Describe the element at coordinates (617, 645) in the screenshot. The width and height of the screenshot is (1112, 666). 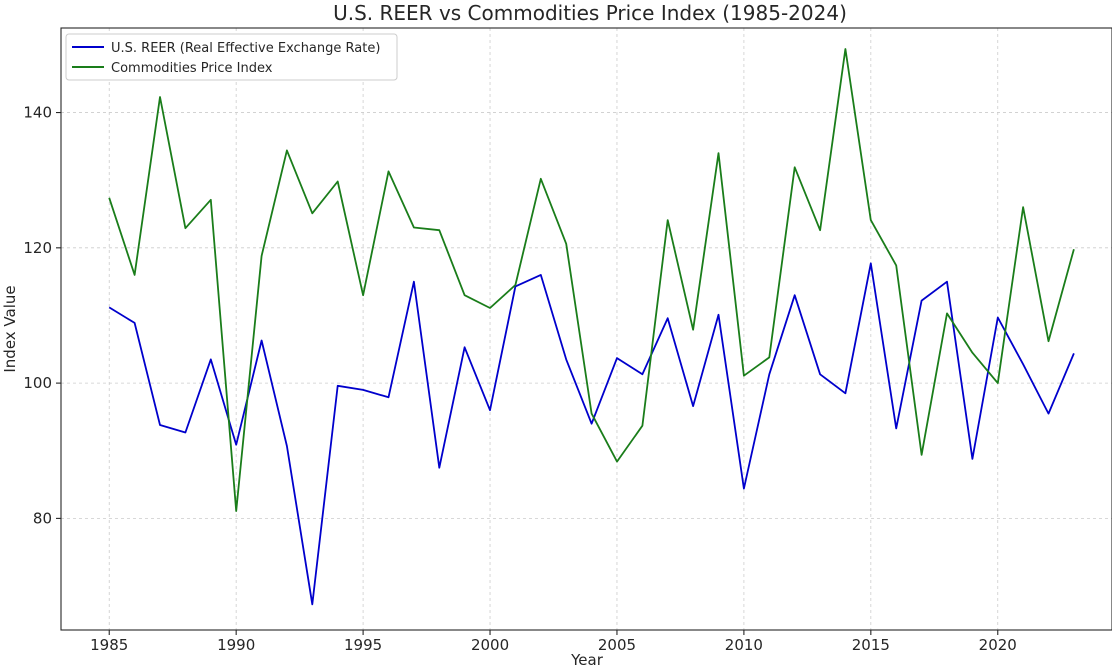
I see `x-tick-label: 2005` at that location.